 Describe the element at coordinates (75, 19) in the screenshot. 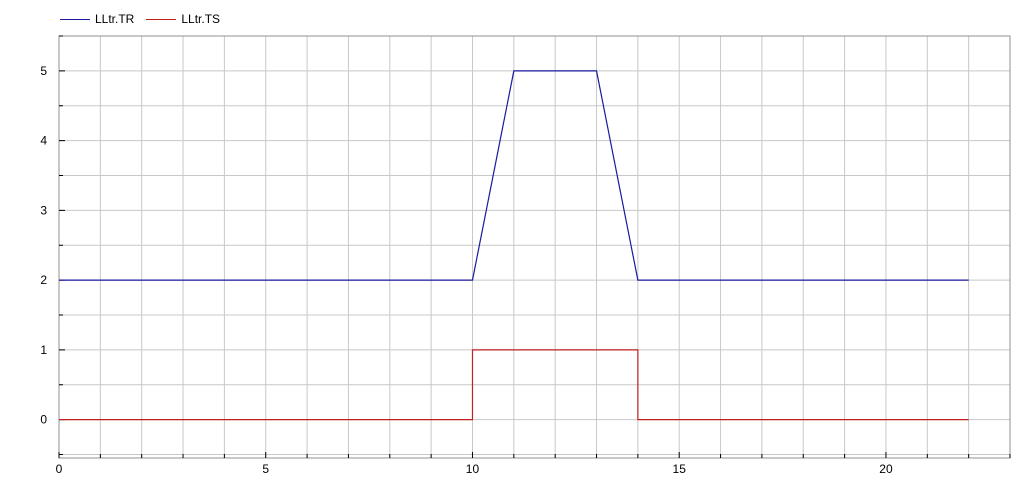

I see `legend-swatch-tr` at that location.